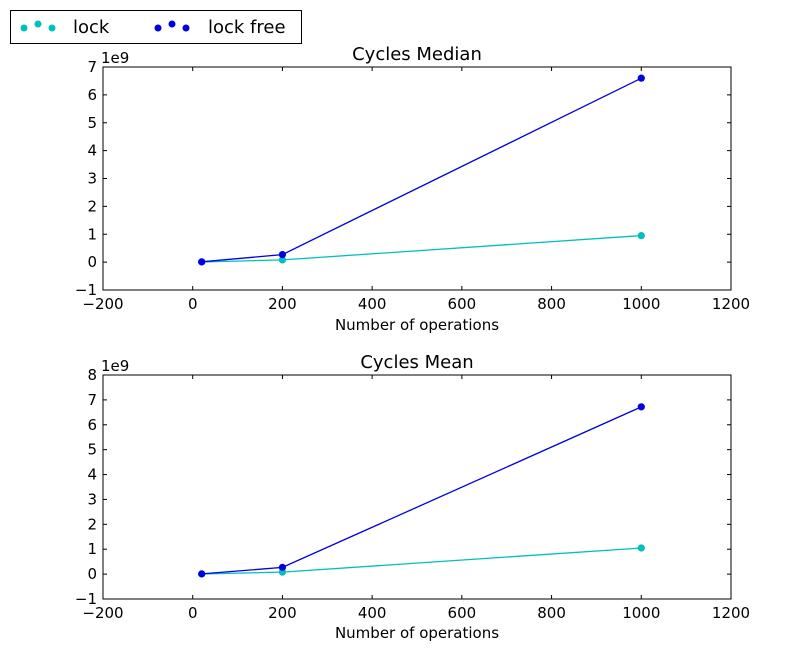  What do you see at coordinates (416, 362) in the screenshot?
I see `chart-title: Cycles Mean` at bounding box center [416, 362].